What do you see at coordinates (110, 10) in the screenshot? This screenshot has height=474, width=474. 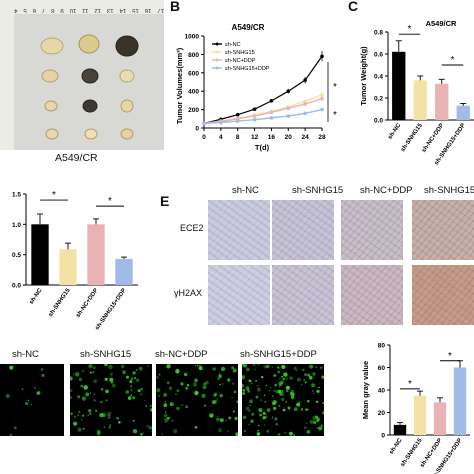 I see `ruler-number: 13` at bounding box center [110, 10].